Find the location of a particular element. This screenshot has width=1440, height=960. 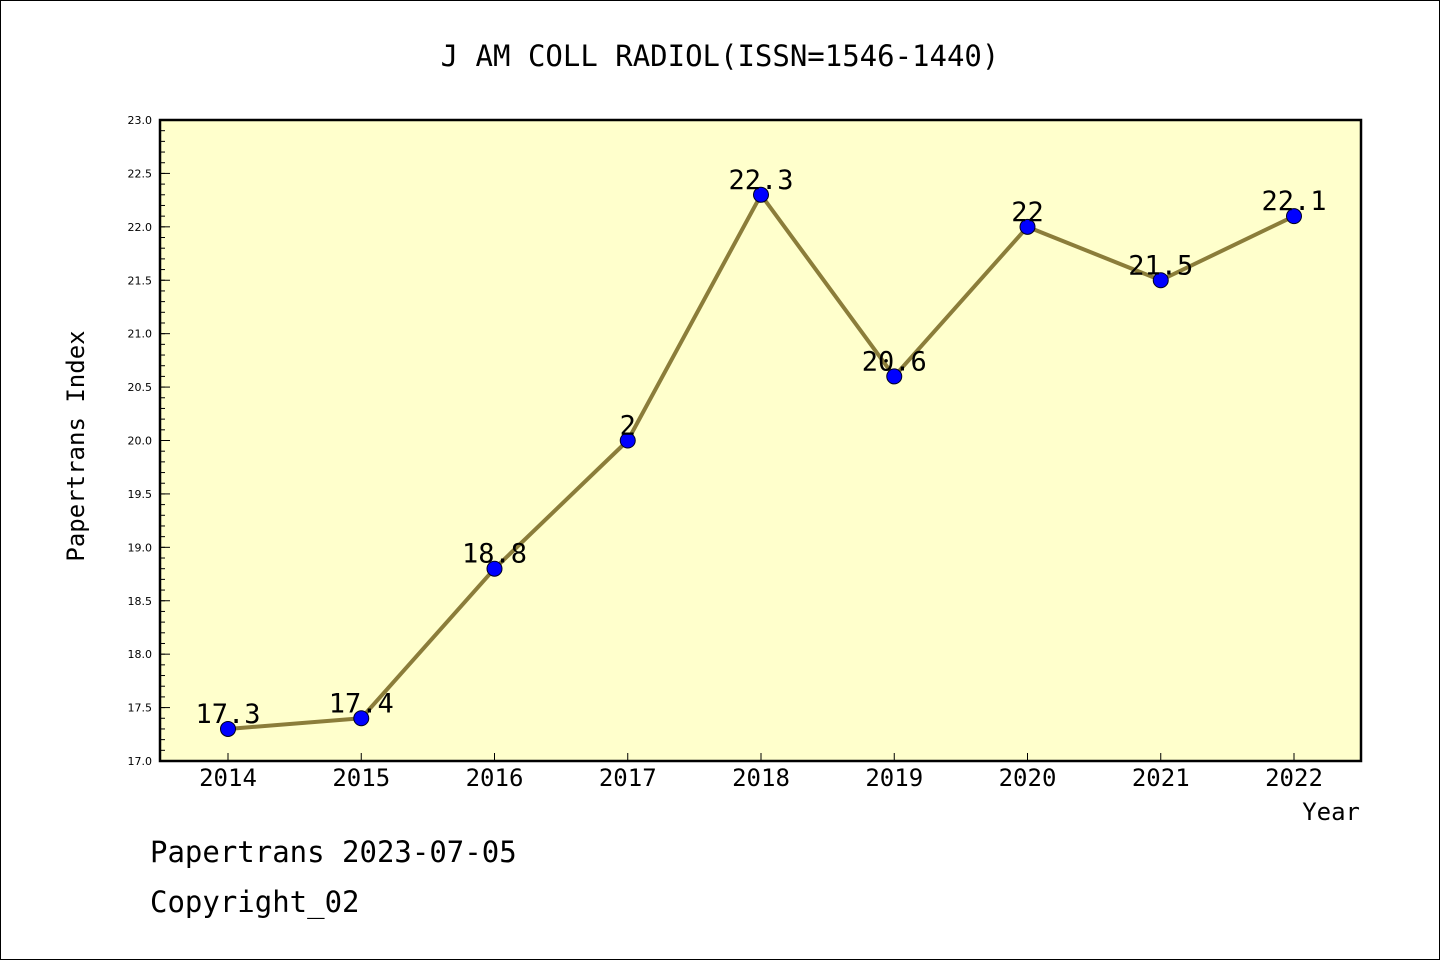

y-tick-label: 22.5 is located at coordinates (140, 173).